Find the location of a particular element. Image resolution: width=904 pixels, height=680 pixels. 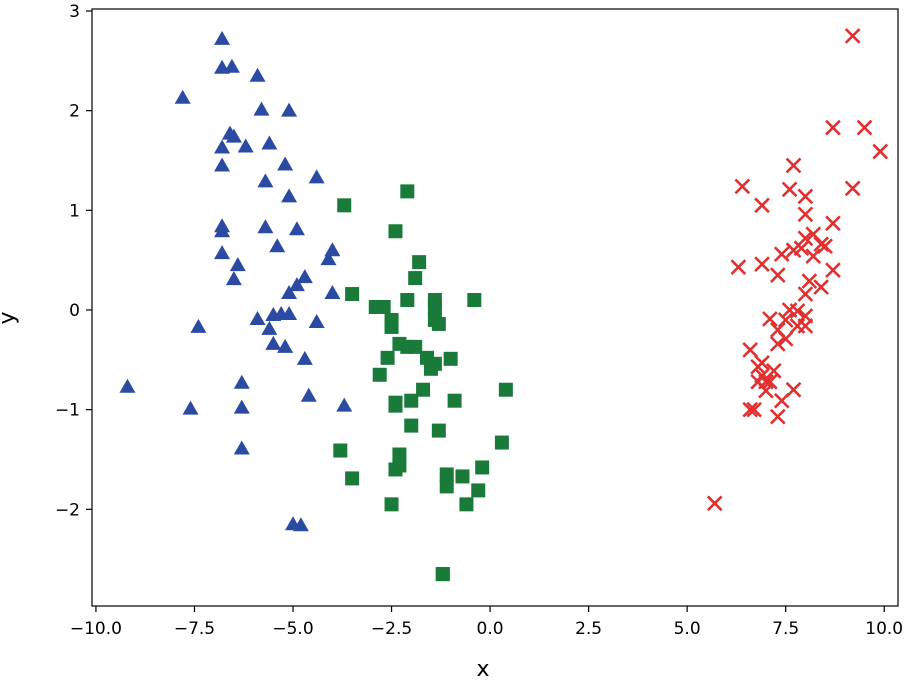

x-tick-label: 2.5 is located at coordinates (588, 629).